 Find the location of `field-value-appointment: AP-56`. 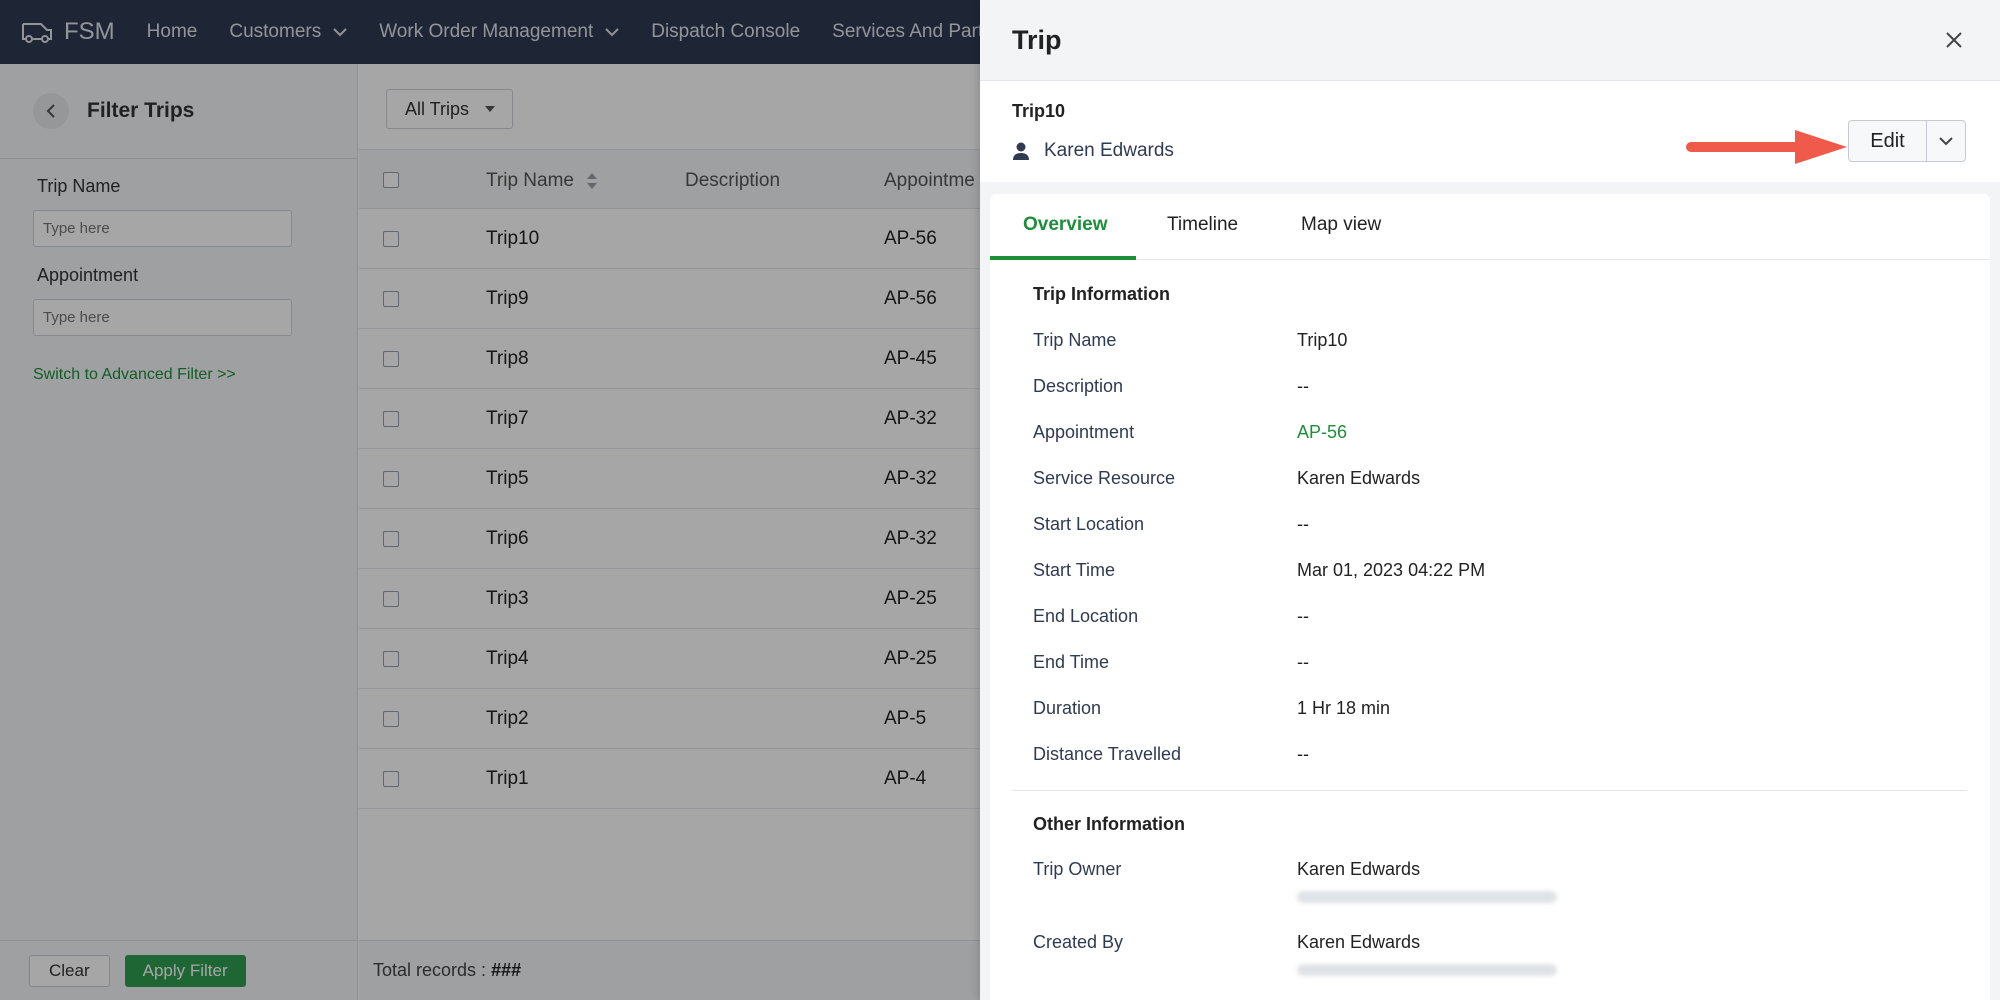

field-value-appointment: AP-56 is located at coordinates (1322, 432).